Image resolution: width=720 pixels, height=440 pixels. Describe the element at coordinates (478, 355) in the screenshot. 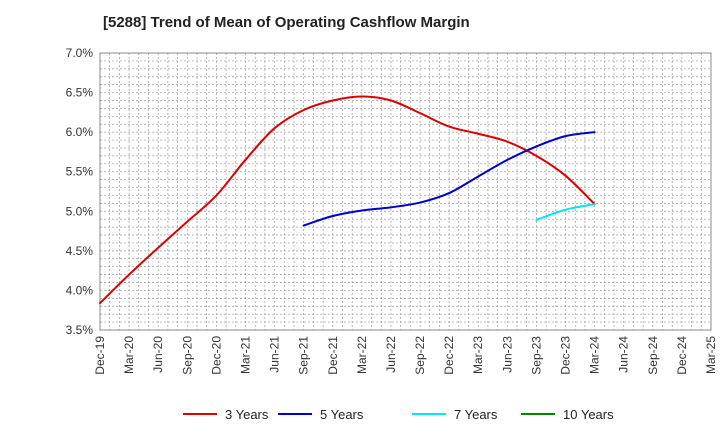

I see `x-tick-label: Mar-23` at that location.